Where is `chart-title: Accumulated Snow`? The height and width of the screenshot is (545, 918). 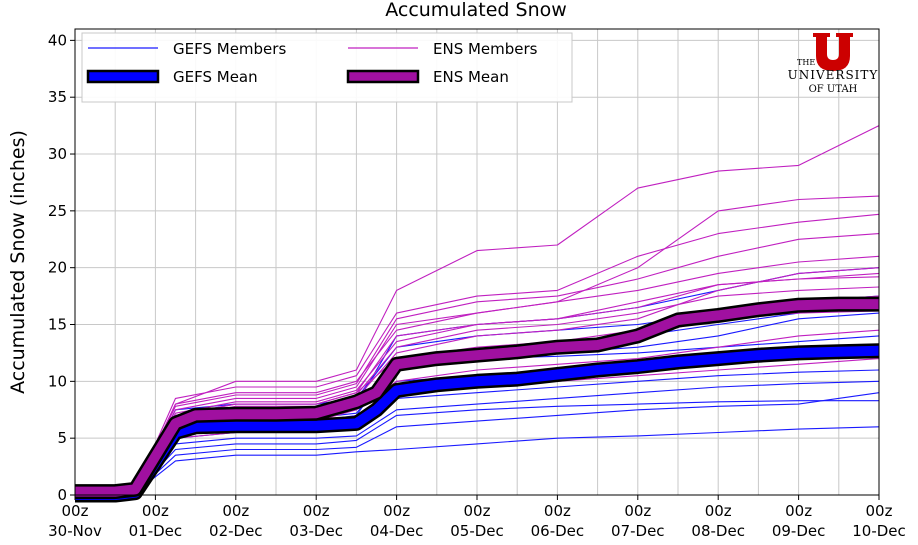
chart-title: Accumulated Snow is located at coordinates (476, 10).